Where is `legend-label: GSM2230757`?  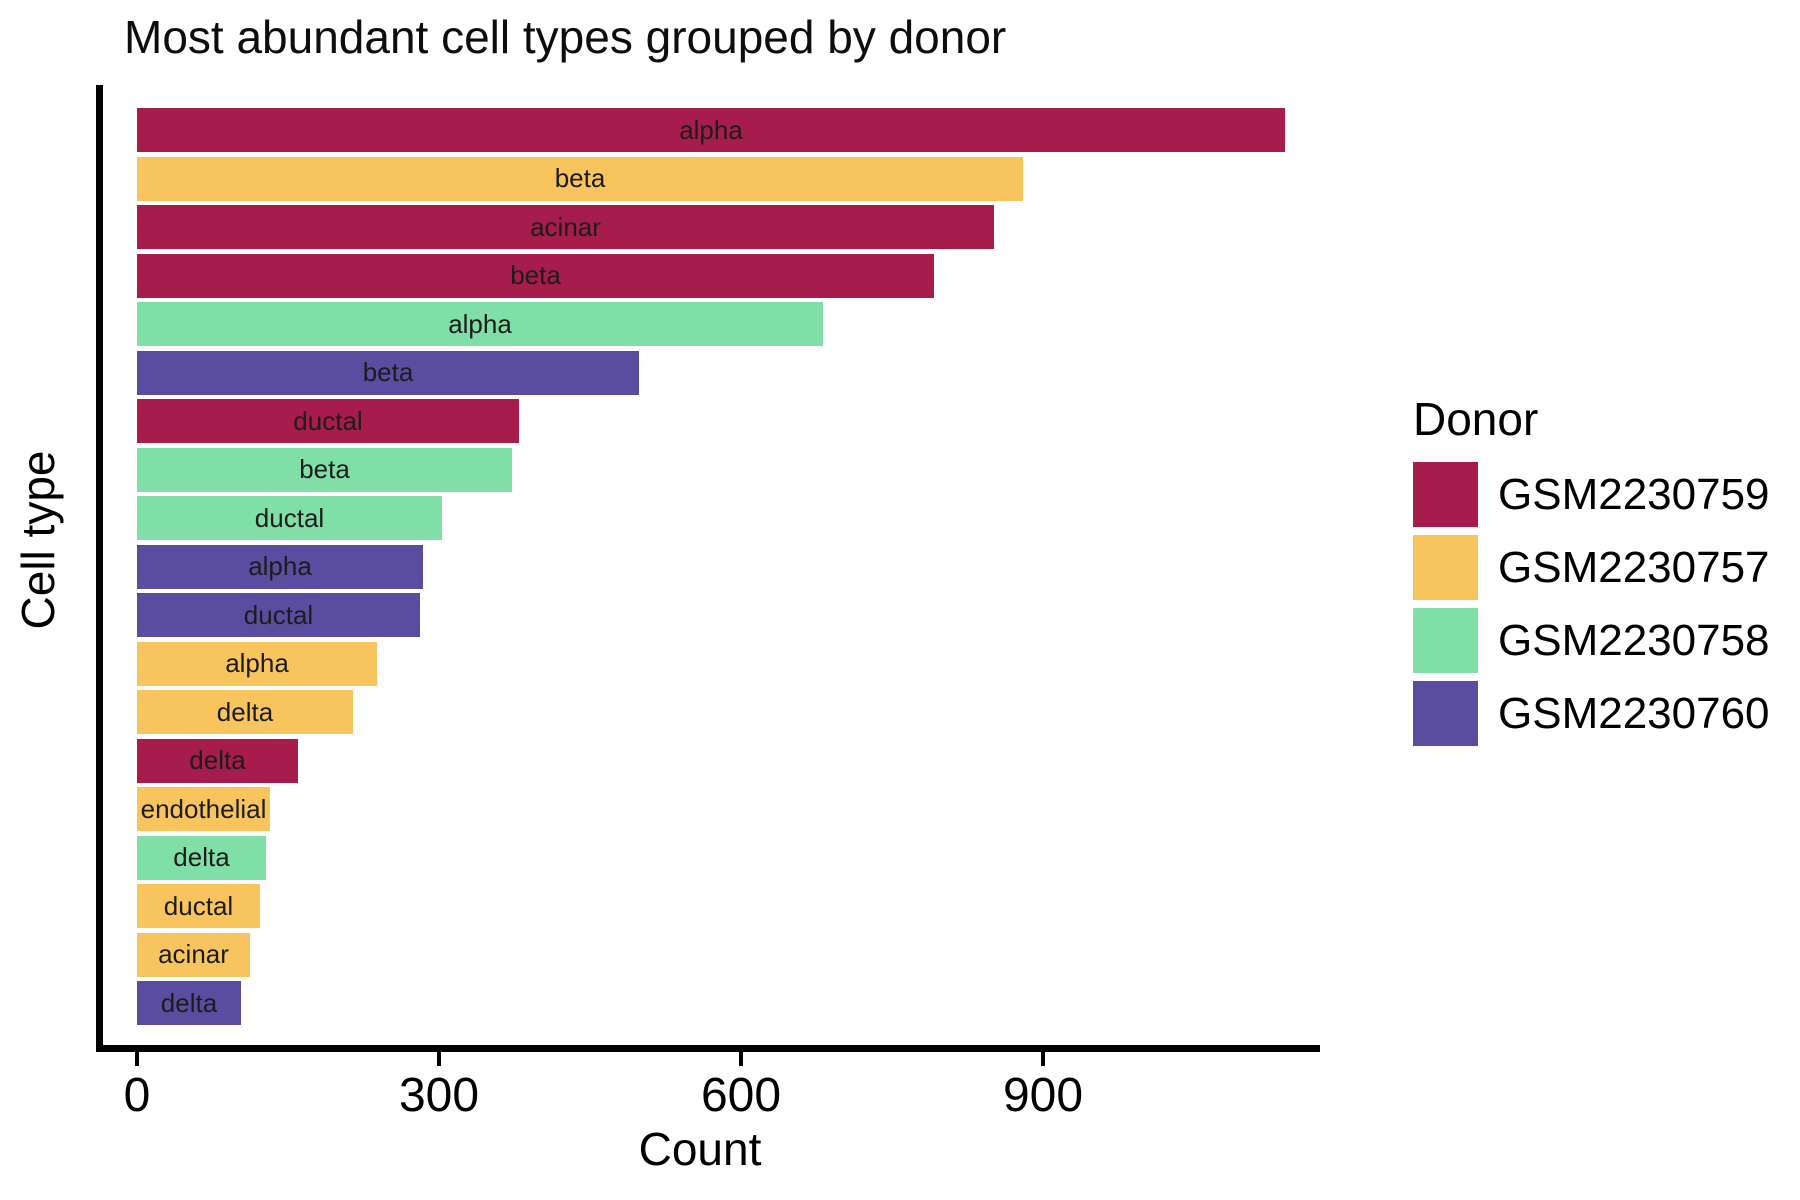 legend-label: GSM2230757 is located at coordinates (1634, 567).